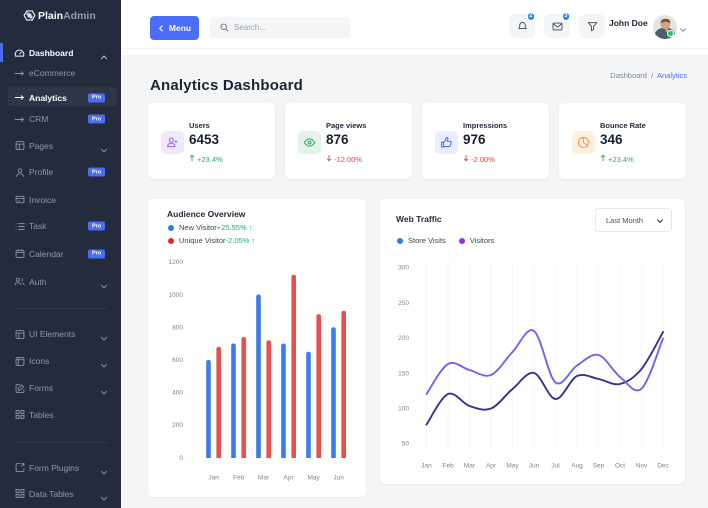 The width and height of the screenshot is (708, 508). I want to click on svg-text: 800, so click(177, 327).